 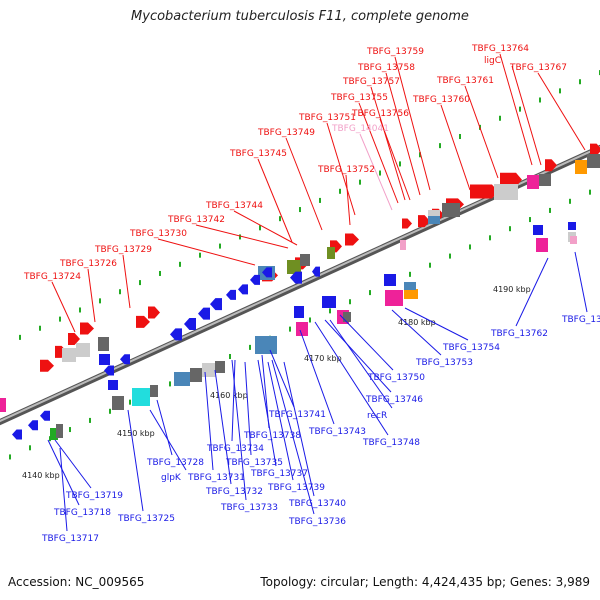 I want to click on forward-gene-0-shape, so click(x=47, y=365).